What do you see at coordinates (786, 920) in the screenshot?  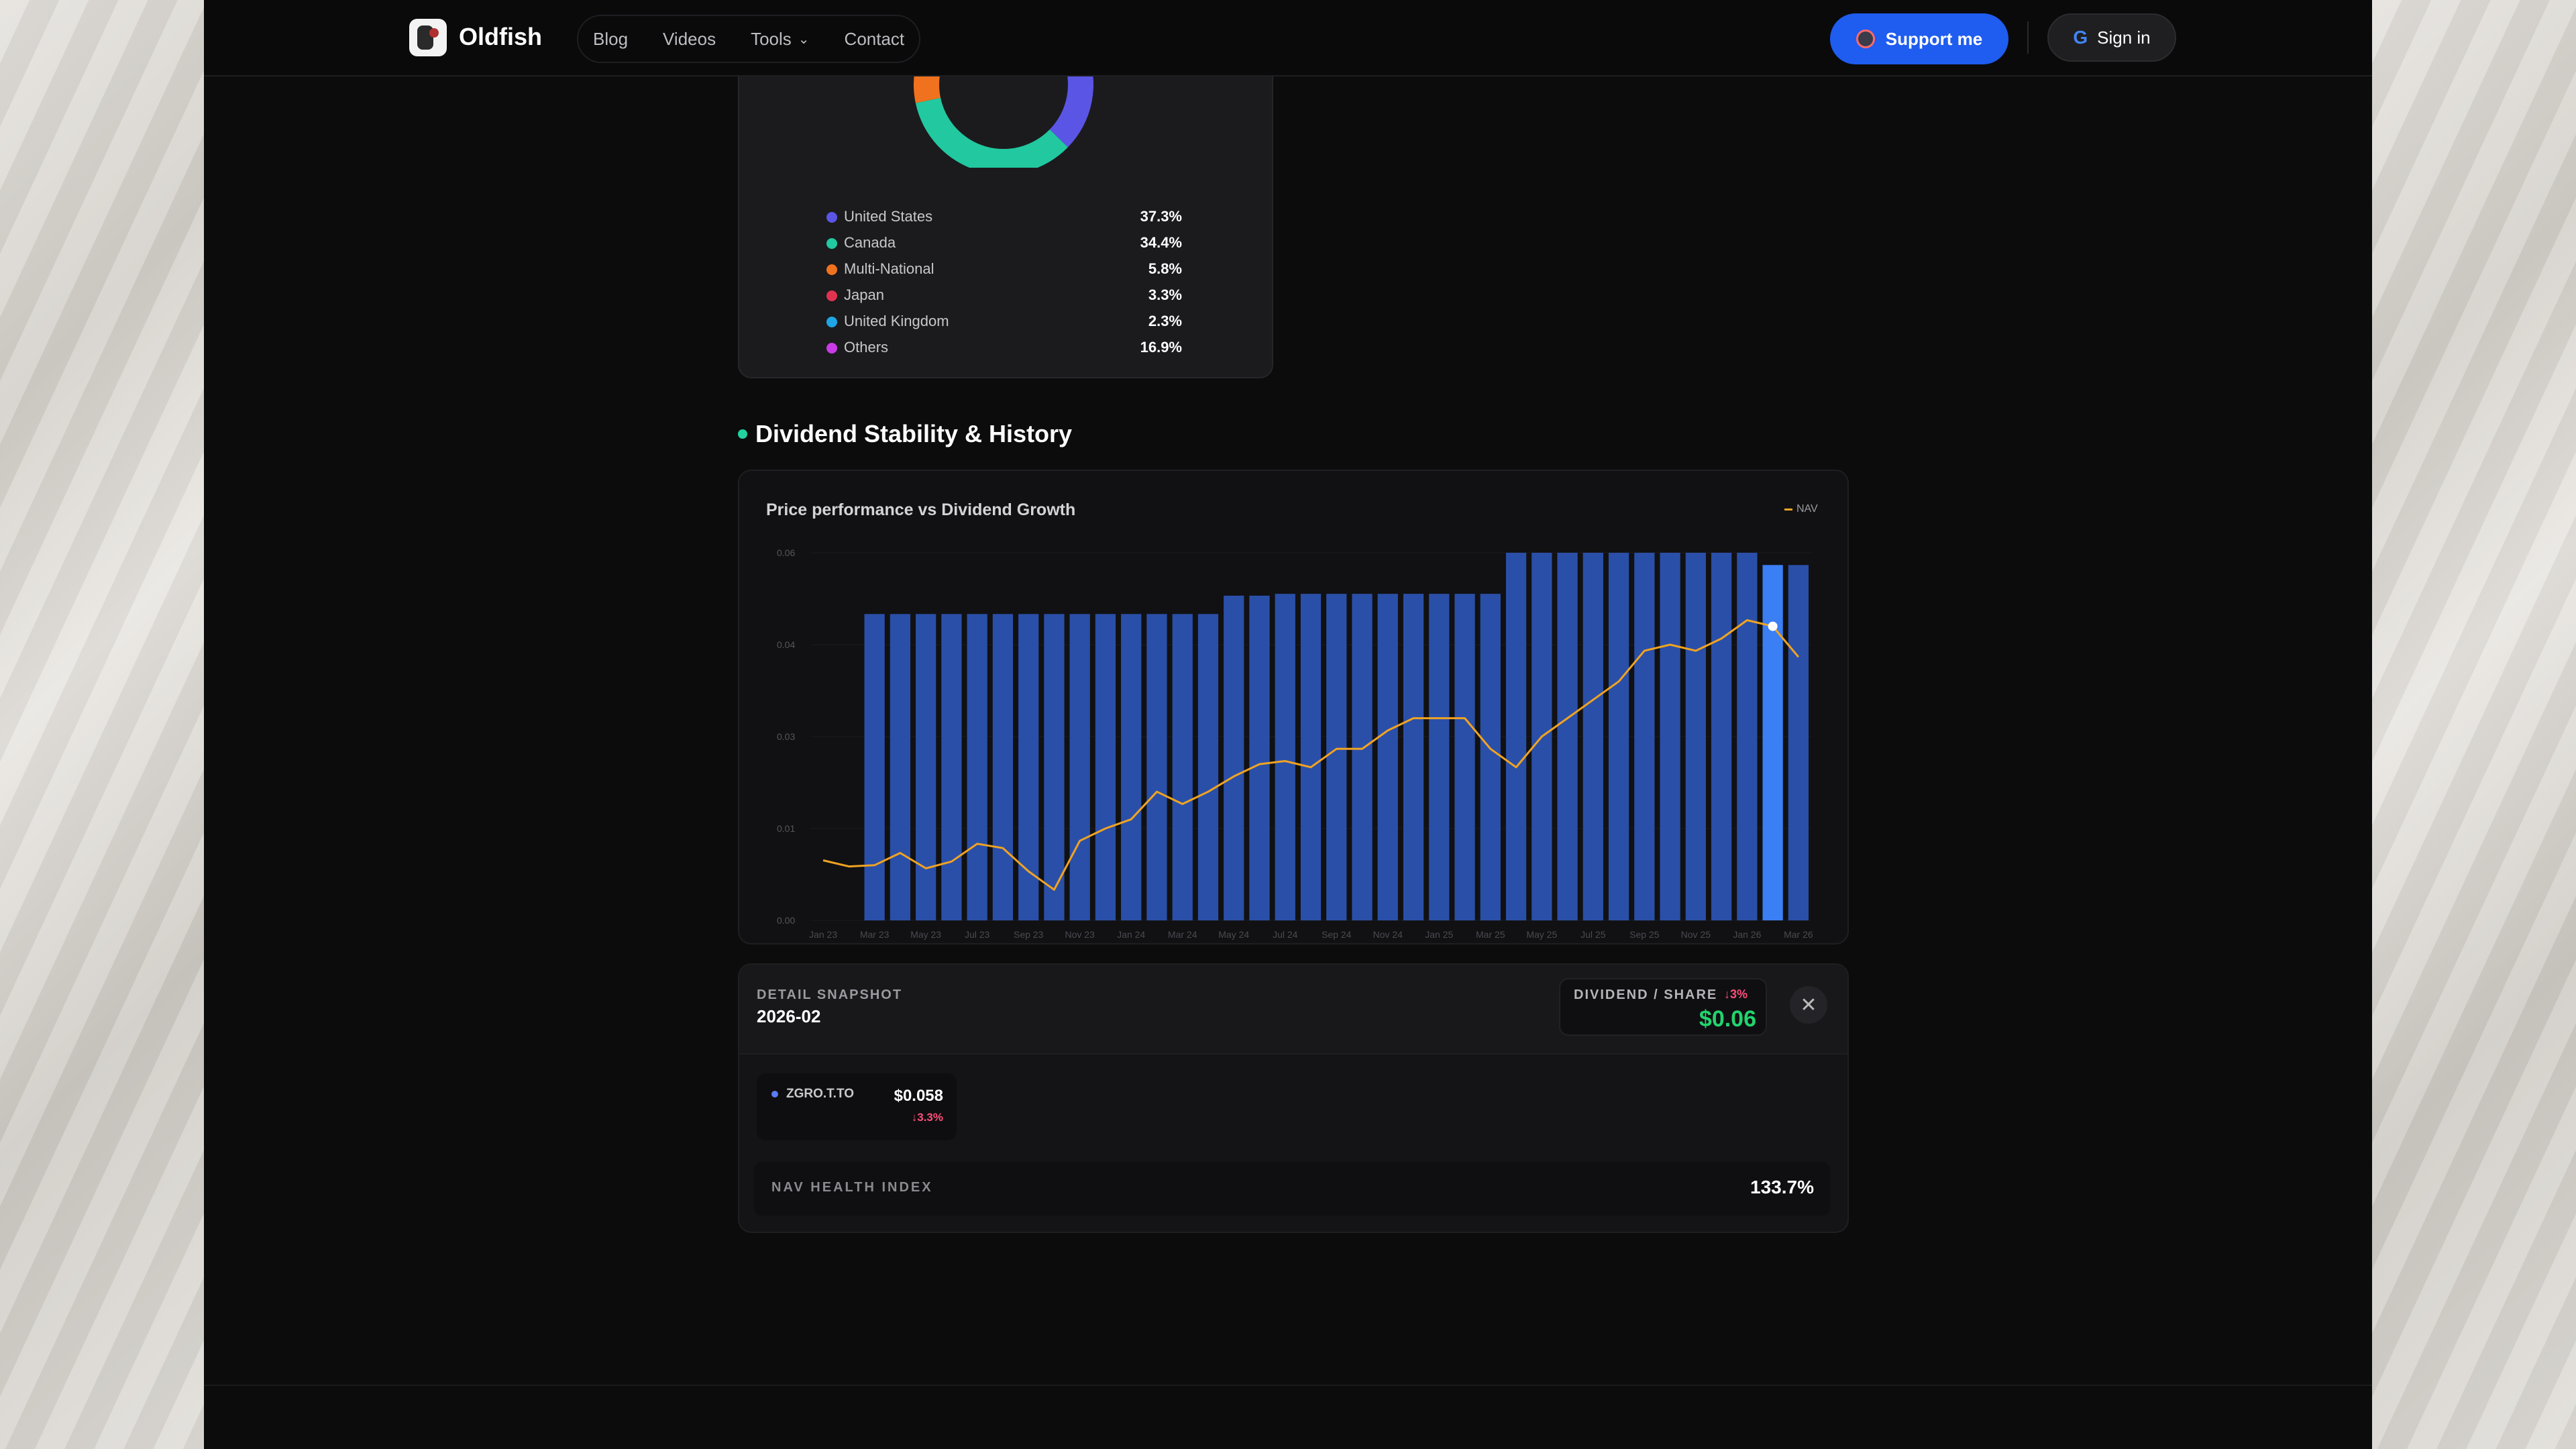 I see `y-tick-label: 0.00` at bounding box center [786, 920].